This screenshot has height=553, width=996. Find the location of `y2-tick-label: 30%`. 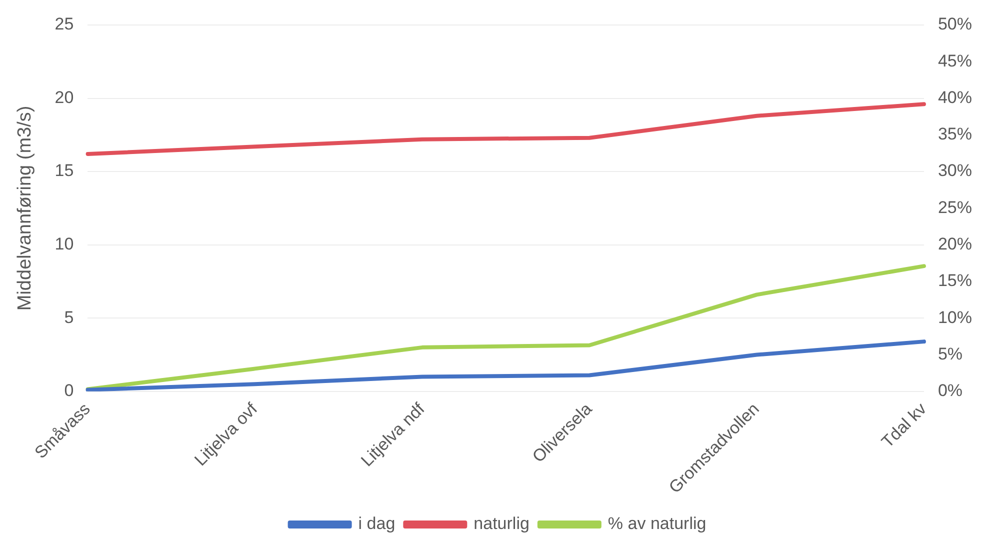

y2-tick-label: 30% is located at coordinates (955, 170).